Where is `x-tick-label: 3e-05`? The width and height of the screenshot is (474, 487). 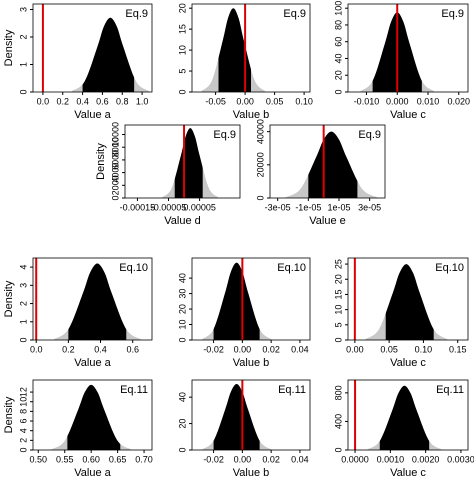 x-tick-label: 3e-05 is located at coordinates (369, 207).